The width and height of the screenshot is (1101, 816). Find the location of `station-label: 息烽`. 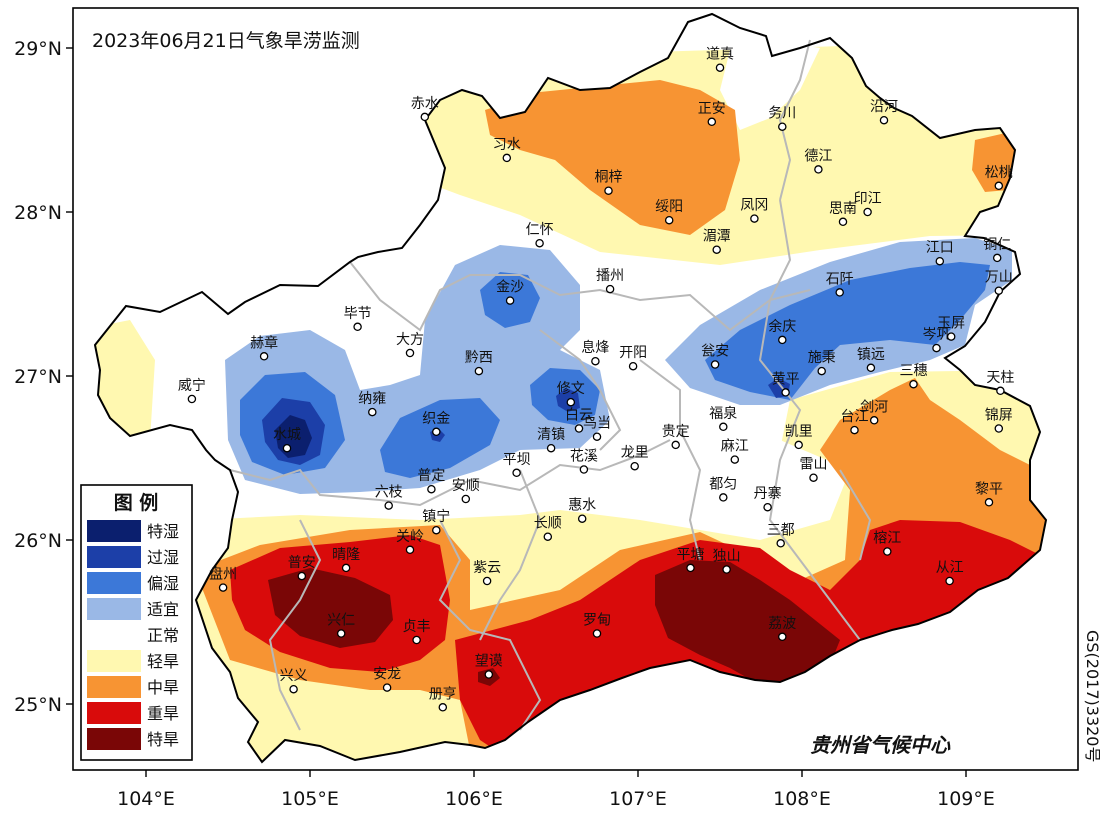

station-label: 息烽 is located at coordinates (595, 347).